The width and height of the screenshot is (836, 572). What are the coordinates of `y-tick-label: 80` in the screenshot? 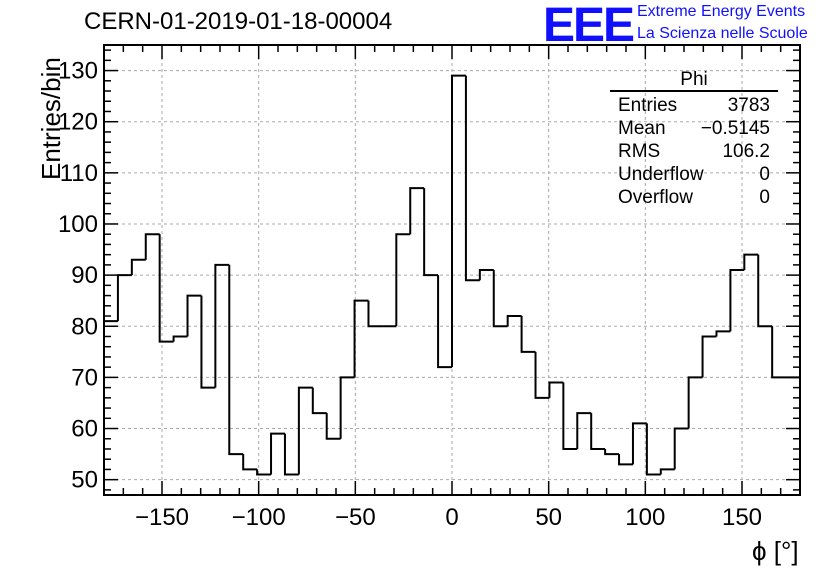 It's located at (84, 326).